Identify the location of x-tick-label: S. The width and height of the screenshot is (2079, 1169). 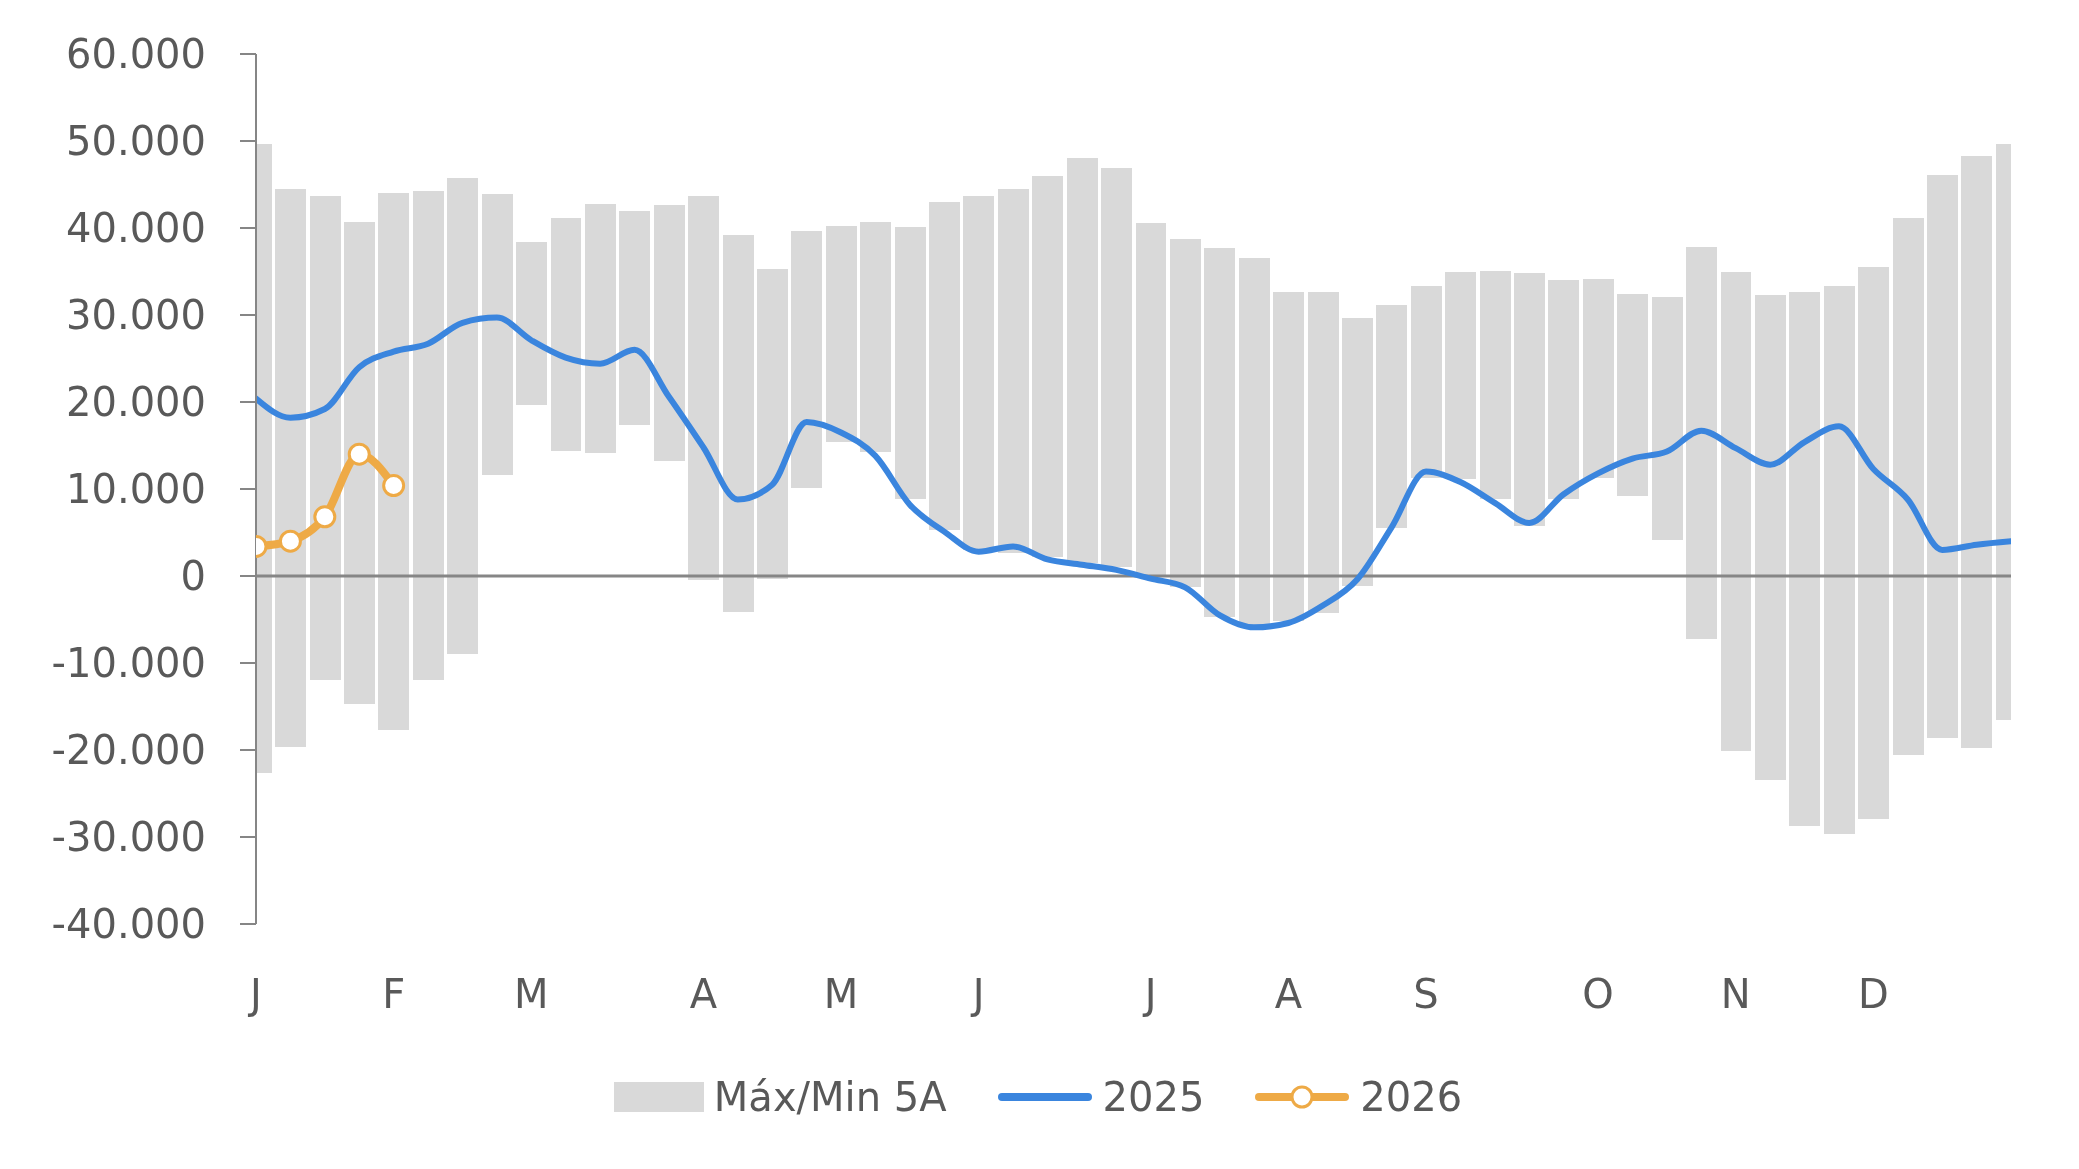
(1426, 994).